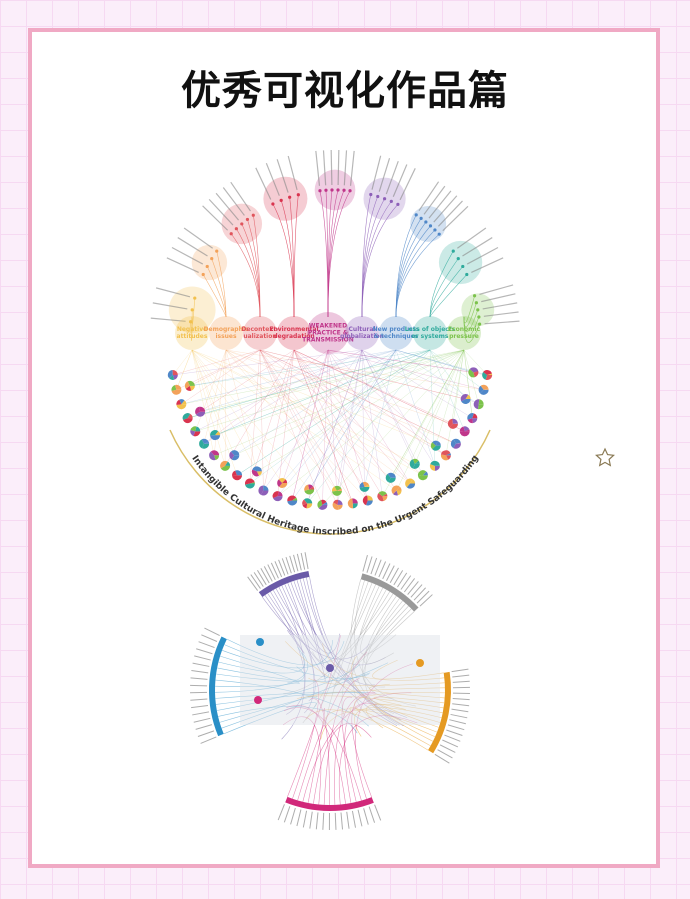  I want to click on category-label: PRACTICE &, so click(328, 333).